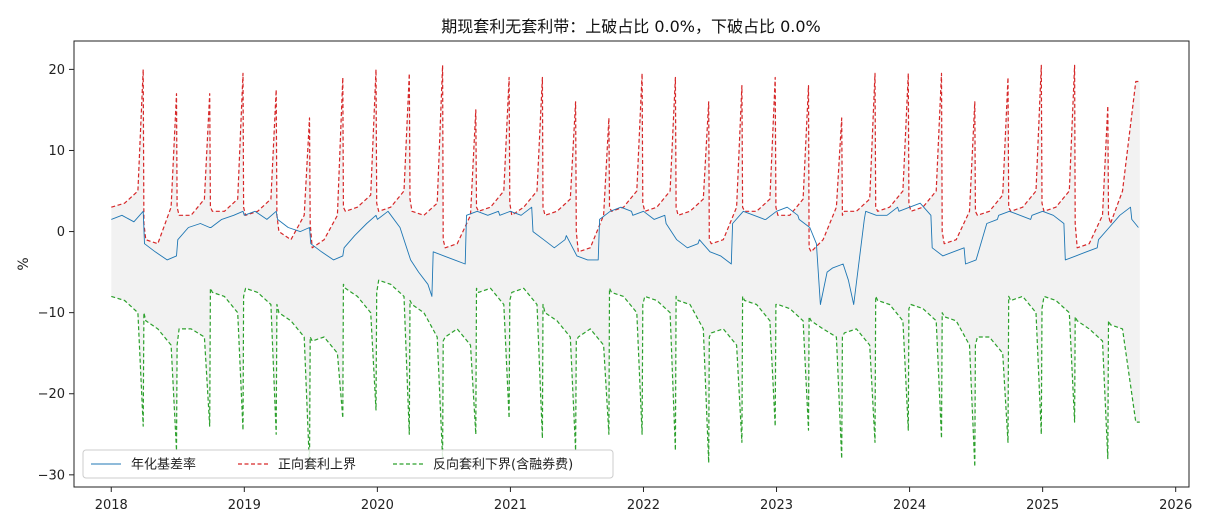 This screenshot has width=1210, height=528. I want to click on y-axis-label: %, so click(24, 263).